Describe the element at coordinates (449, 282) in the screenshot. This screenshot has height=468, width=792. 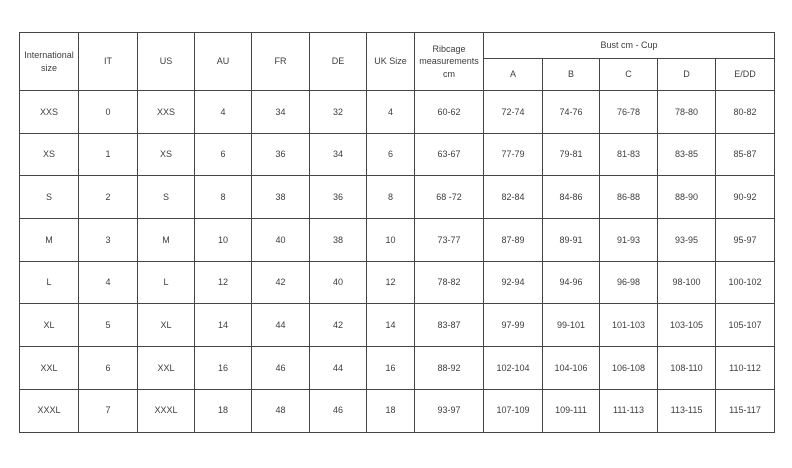
I see `table-cell: 78-82` at that location.